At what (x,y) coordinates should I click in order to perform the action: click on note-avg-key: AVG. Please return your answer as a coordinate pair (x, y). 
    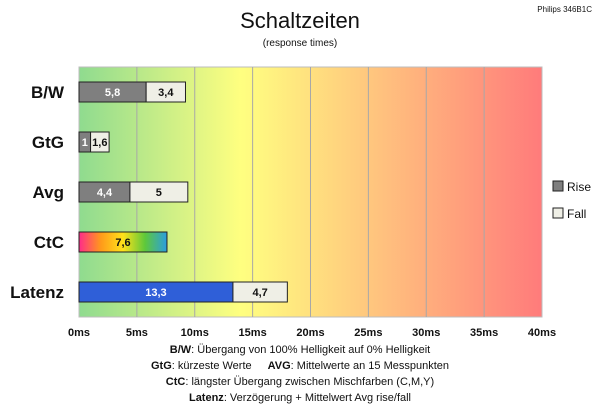
    Looking at the image, I should click on (279, 366).